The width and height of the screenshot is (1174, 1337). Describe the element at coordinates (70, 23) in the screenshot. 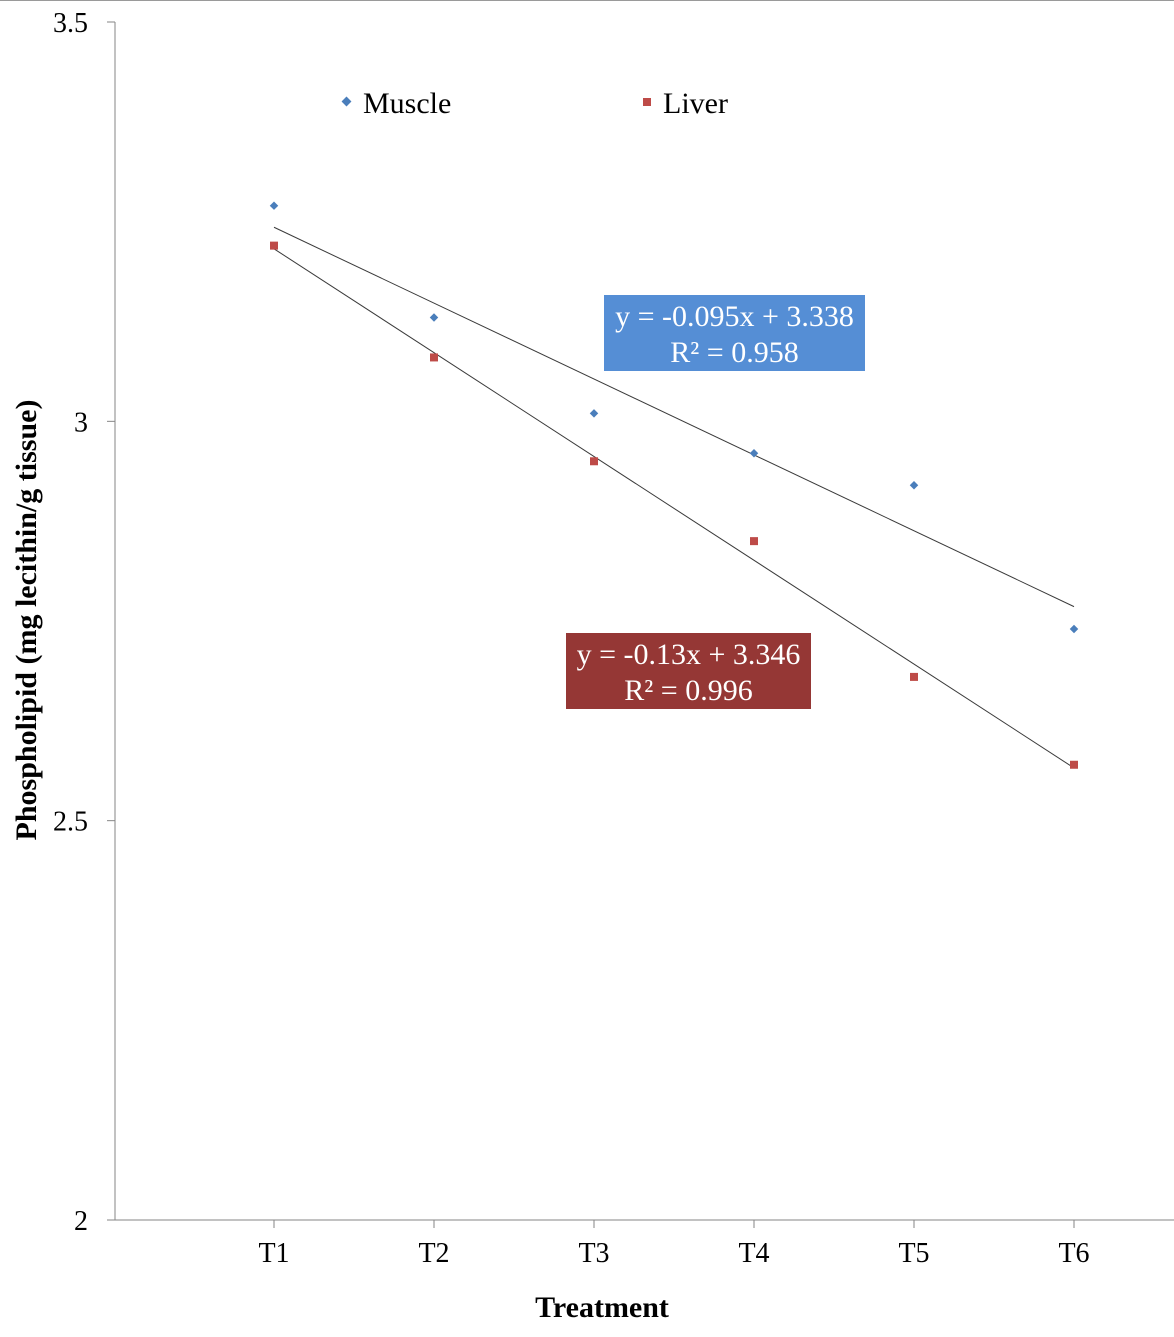

I see `y-tick-label: 3.5` at that location.